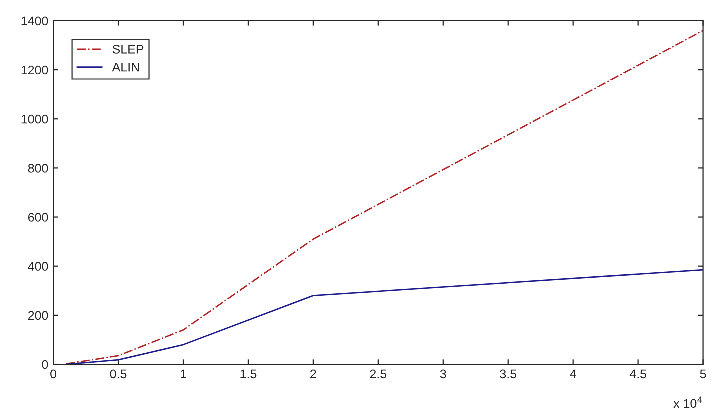 This screenshot has height=419, width=714. I want to click on x-tick-label: 3.5, so click(508, 374).